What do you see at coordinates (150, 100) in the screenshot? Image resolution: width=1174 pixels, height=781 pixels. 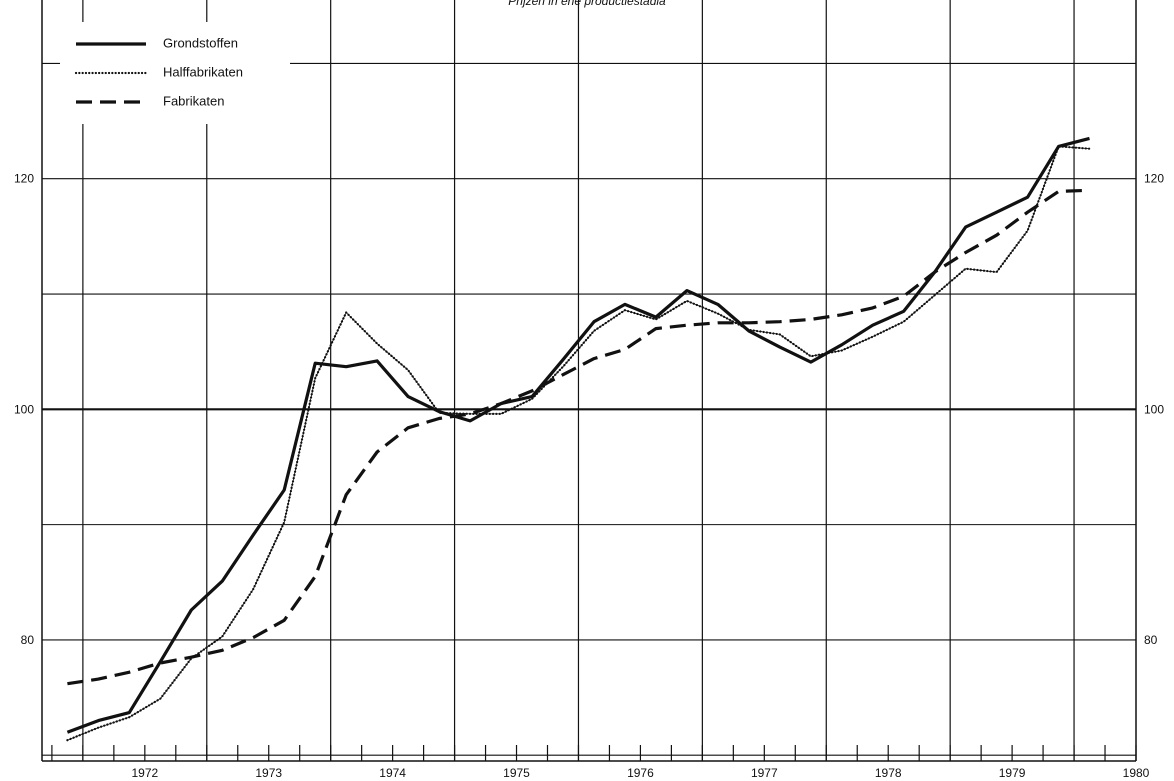 I see `legend-item-fabrikaten: Fabrikaten` at bounding box center [150, 100].